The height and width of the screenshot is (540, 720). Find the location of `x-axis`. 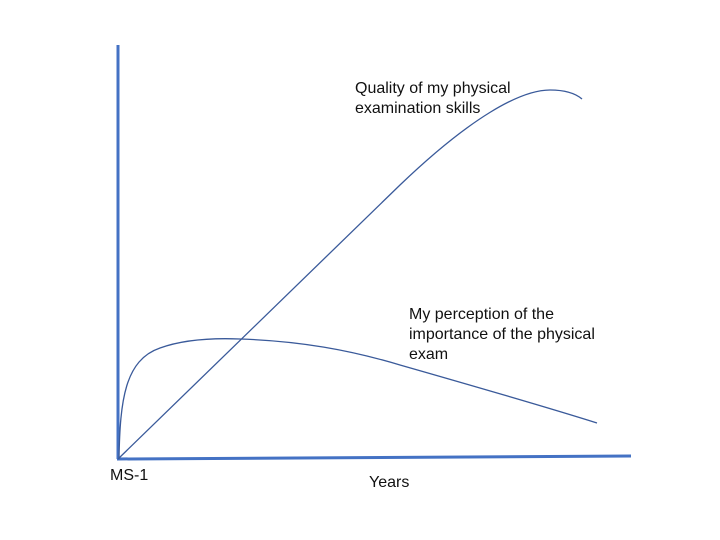

x-axis is located at coordinates (374, 457).